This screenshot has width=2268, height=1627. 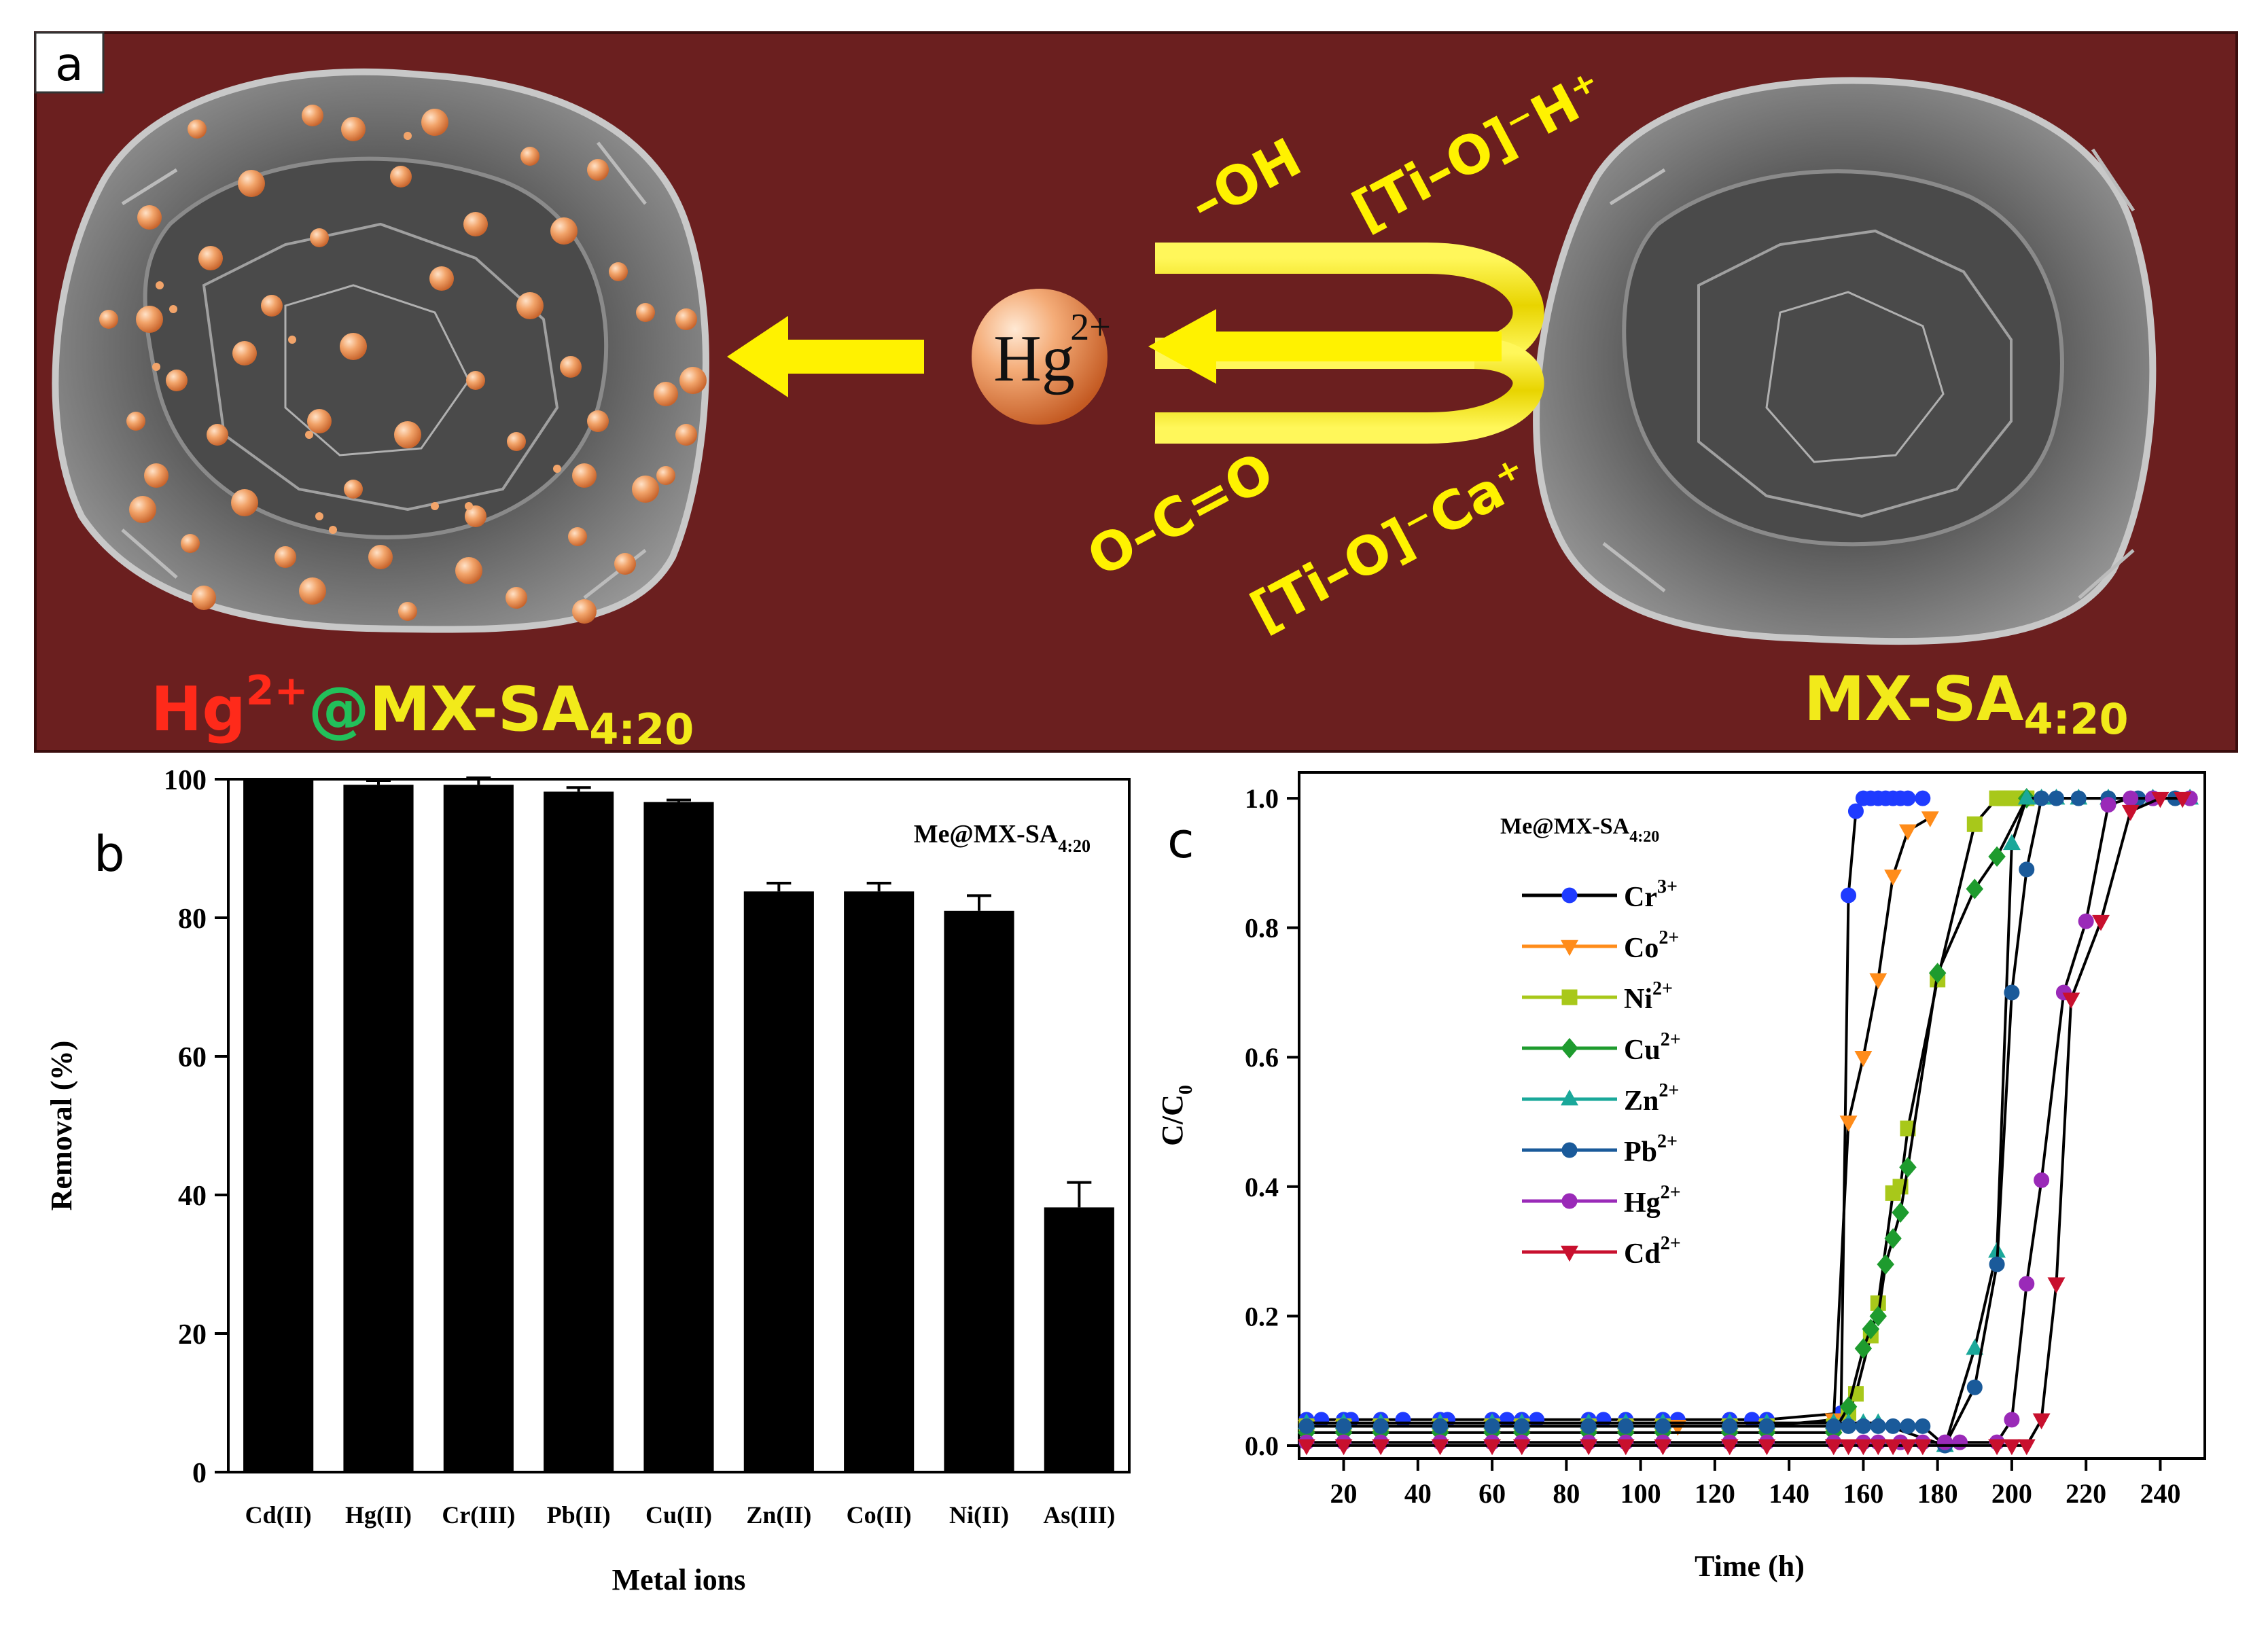 I want to click on panel-b-label: b, so click(x=110, y=854).